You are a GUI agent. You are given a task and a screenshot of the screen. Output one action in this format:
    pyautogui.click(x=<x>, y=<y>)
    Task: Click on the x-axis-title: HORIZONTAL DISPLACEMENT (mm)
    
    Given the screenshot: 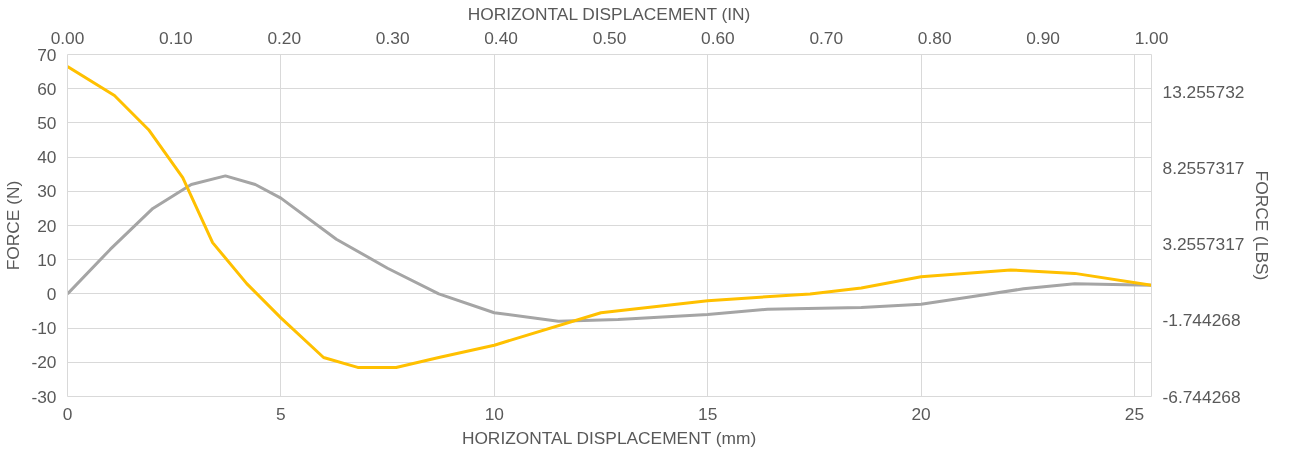 What is the action you would take?
    pyautogui.click(x=609, y=437)
    